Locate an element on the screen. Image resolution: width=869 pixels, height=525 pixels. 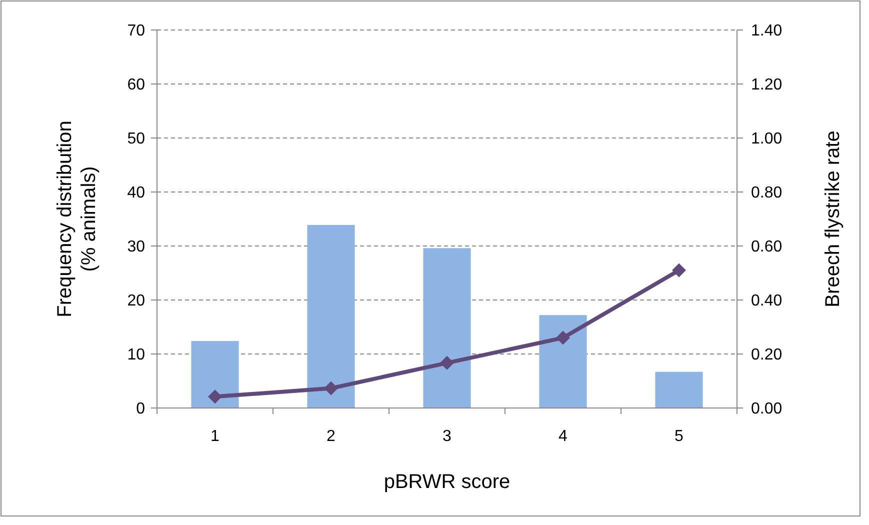
x-axis-title: pBRWR score is located at coordinates (447, 482).